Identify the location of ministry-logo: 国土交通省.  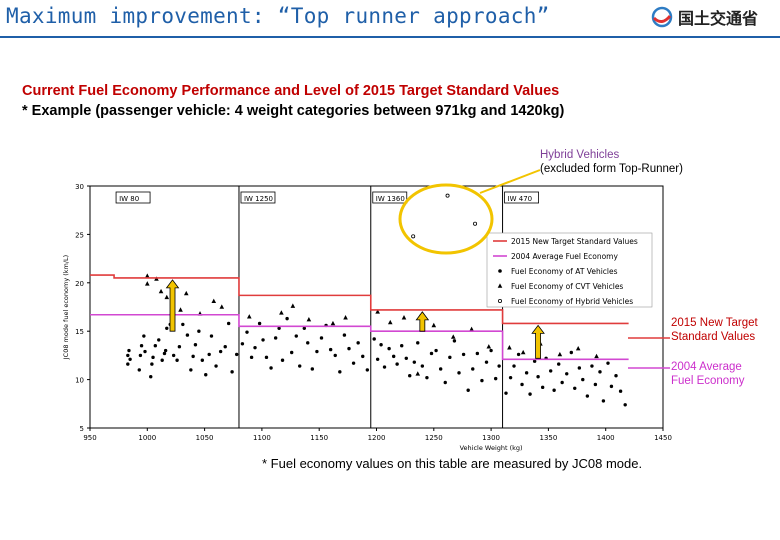
(704, 17).